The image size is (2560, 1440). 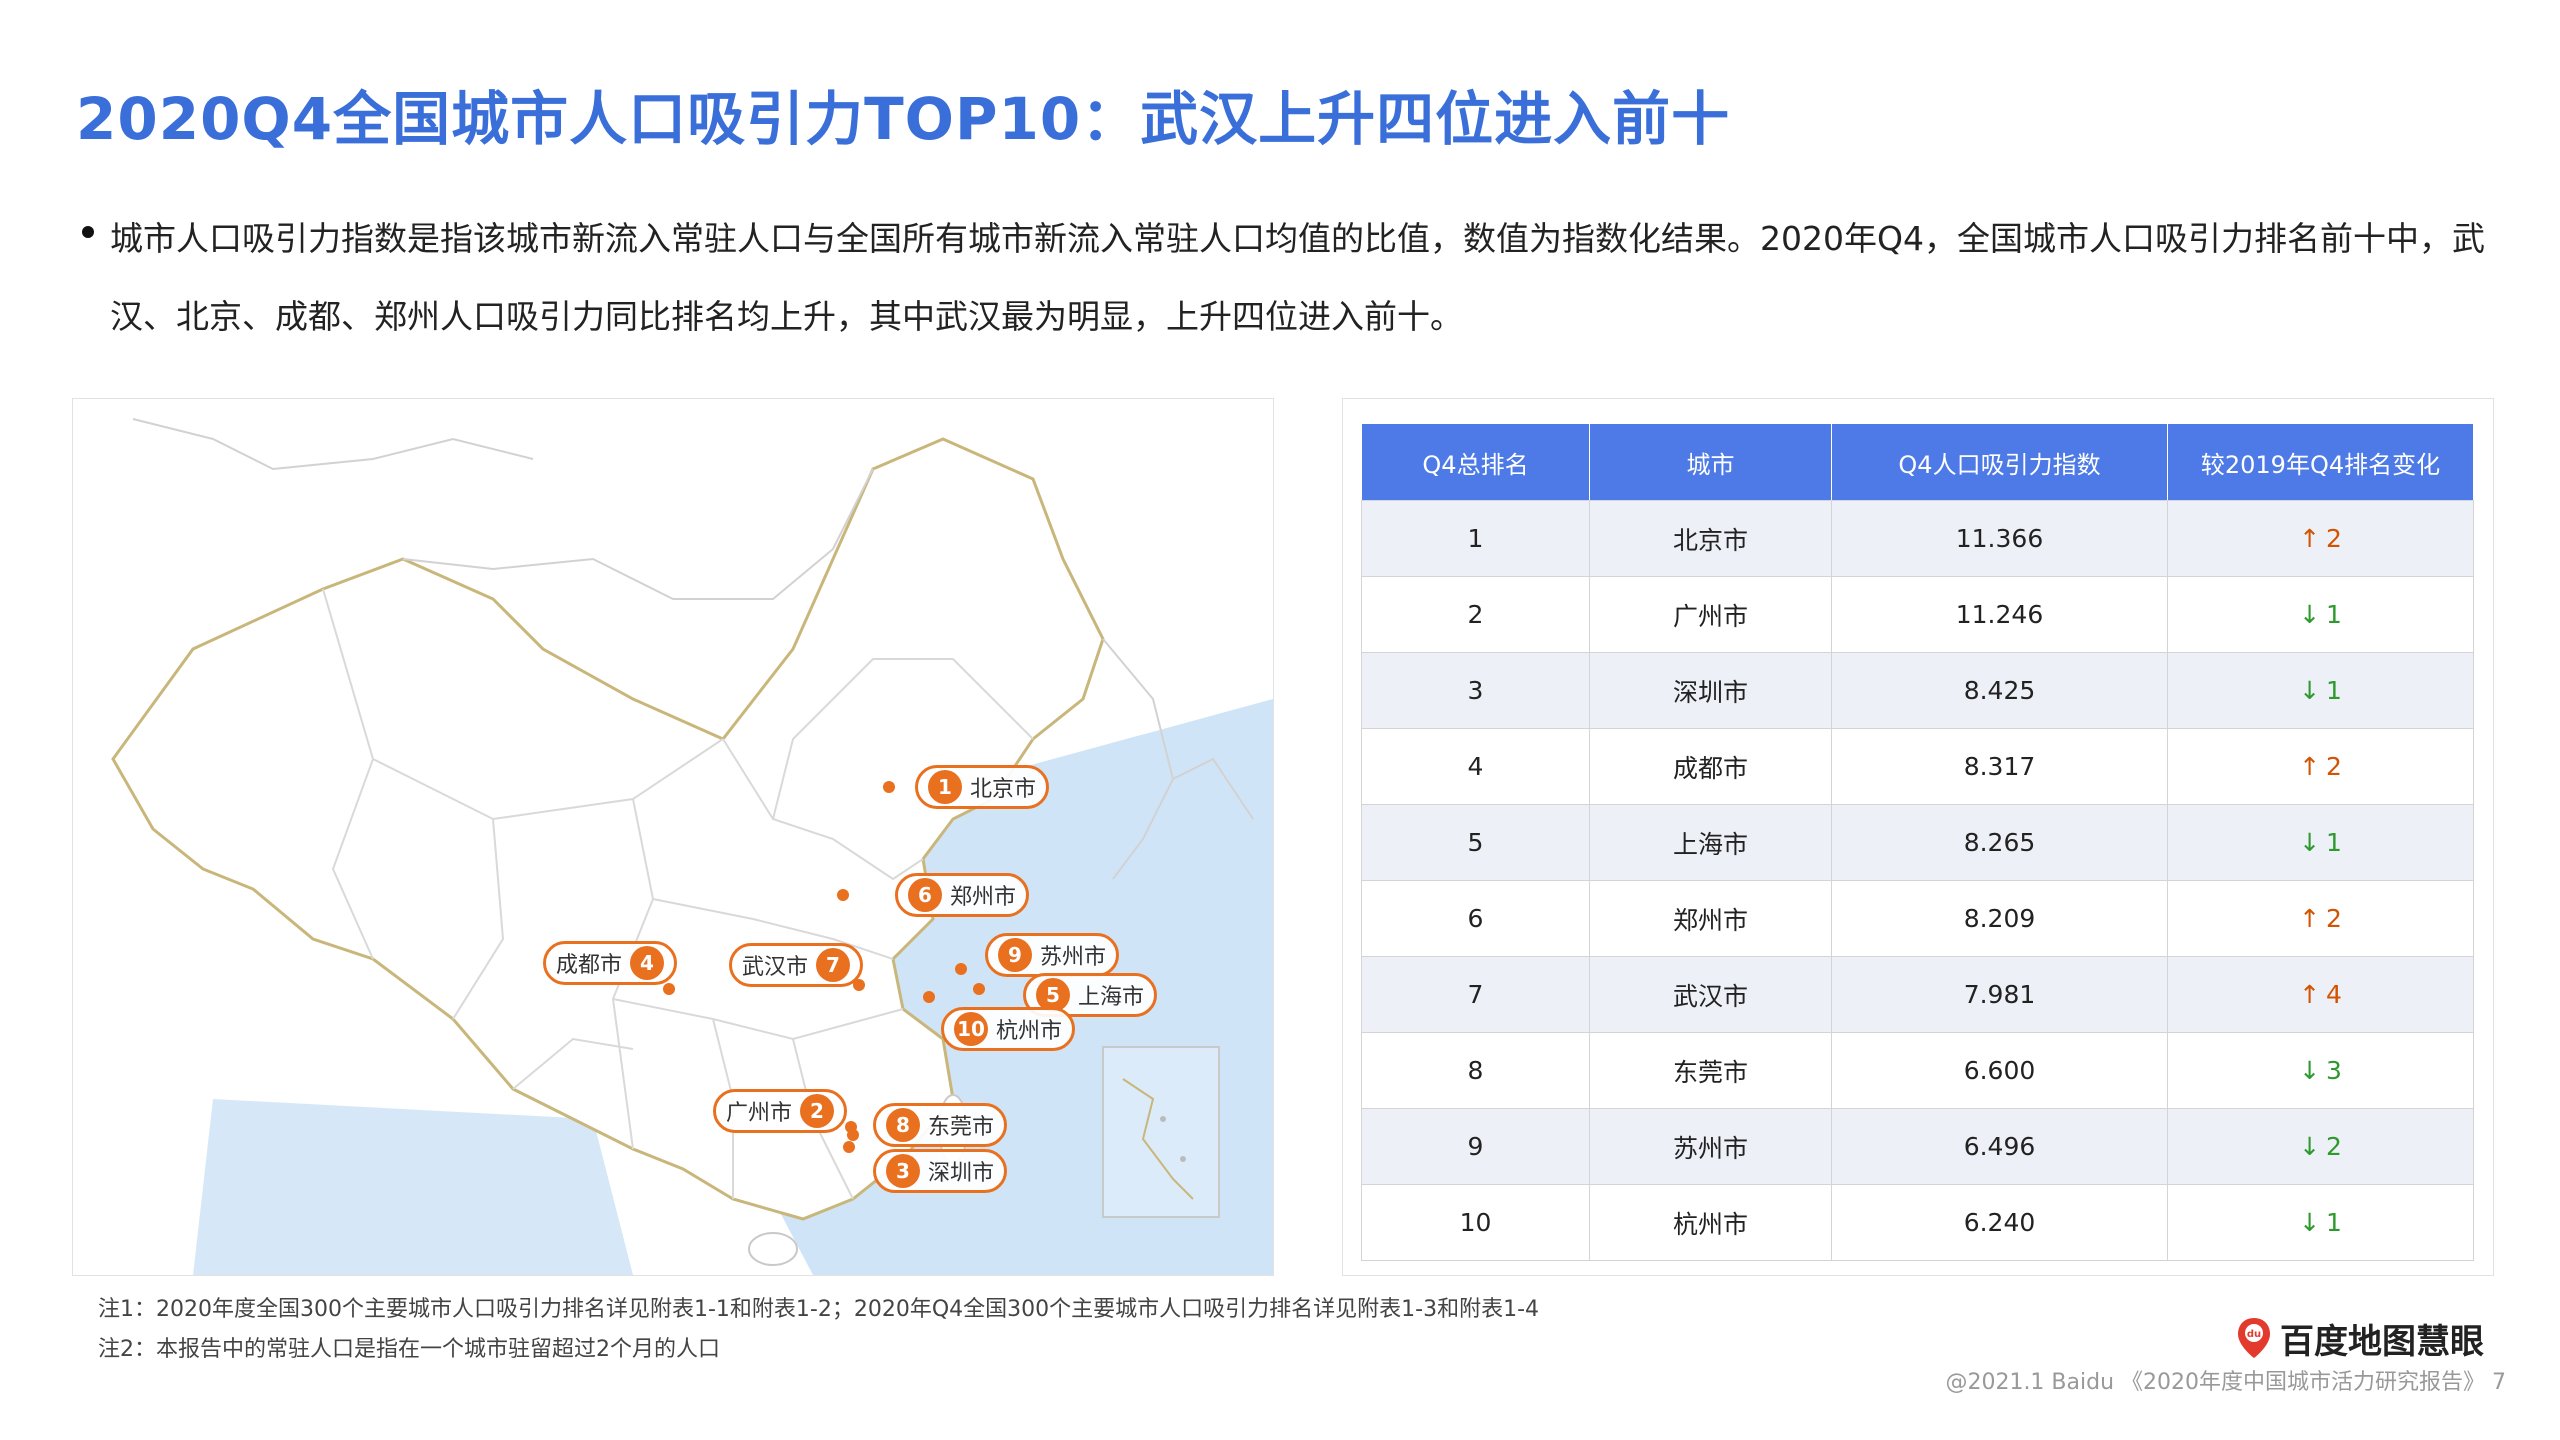 I want to click on city-marker: 2 广州市, so click(x=780, y=1111).